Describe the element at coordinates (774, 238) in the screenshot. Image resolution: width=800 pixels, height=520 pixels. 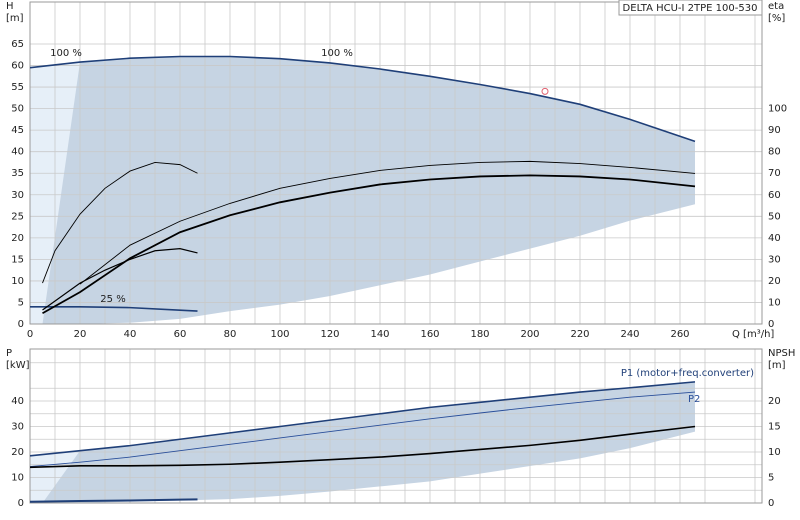
I see `y2-tick-label: 40` at that location.